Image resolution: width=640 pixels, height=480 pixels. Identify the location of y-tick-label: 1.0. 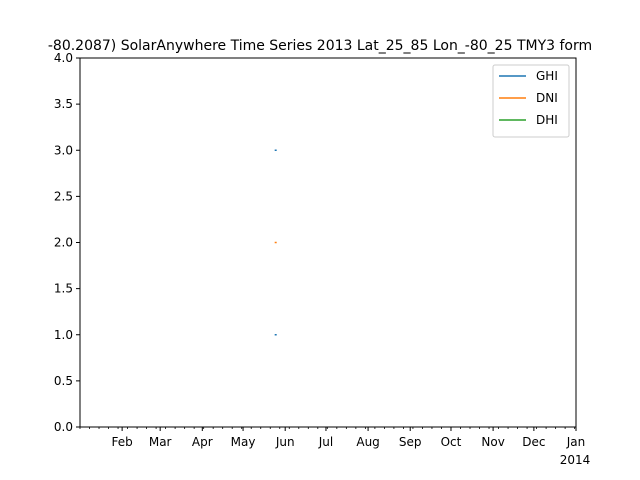
(63, 335).